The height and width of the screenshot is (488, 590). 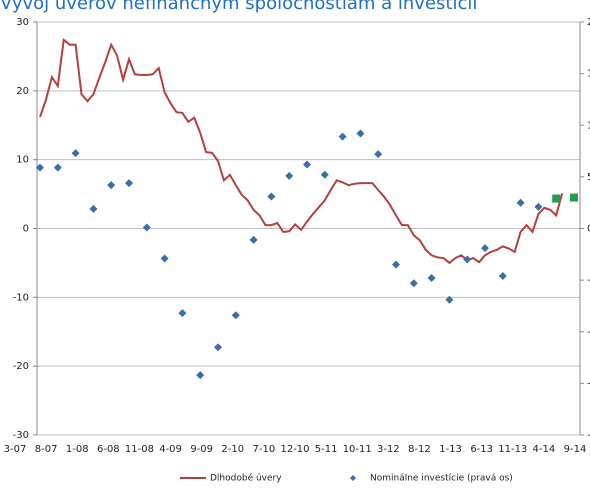 What do you see at coordinates (544, 449) in the screenshot?
I see `x-tick-label: 4-14` at bounding box center [544, 449].